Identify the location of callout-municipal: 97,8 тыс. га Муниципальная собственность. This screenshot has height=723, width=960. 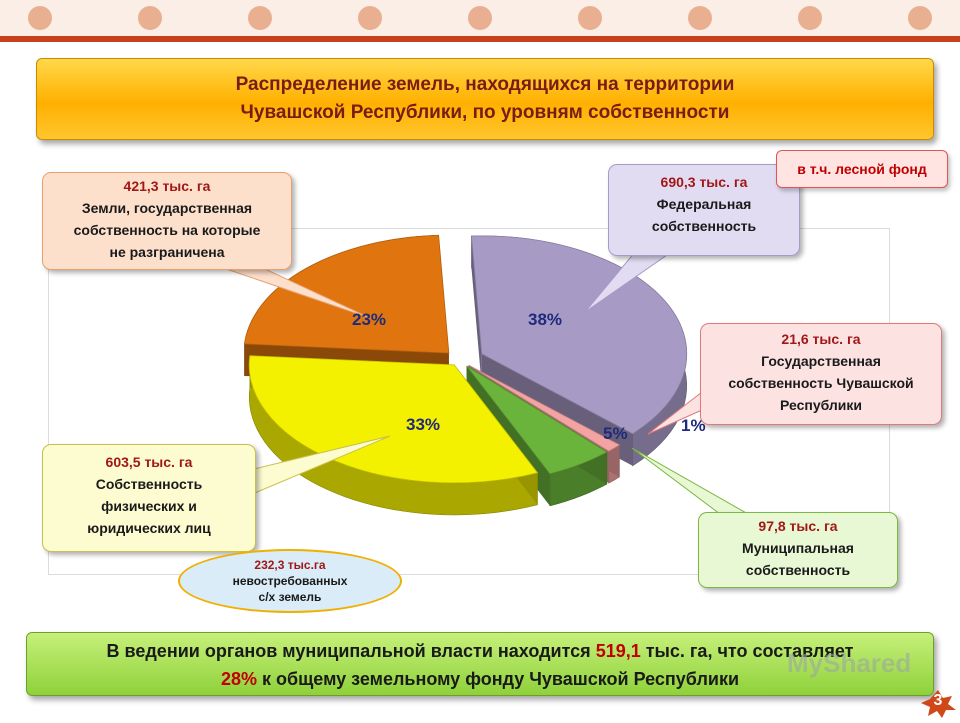
(798, 550).